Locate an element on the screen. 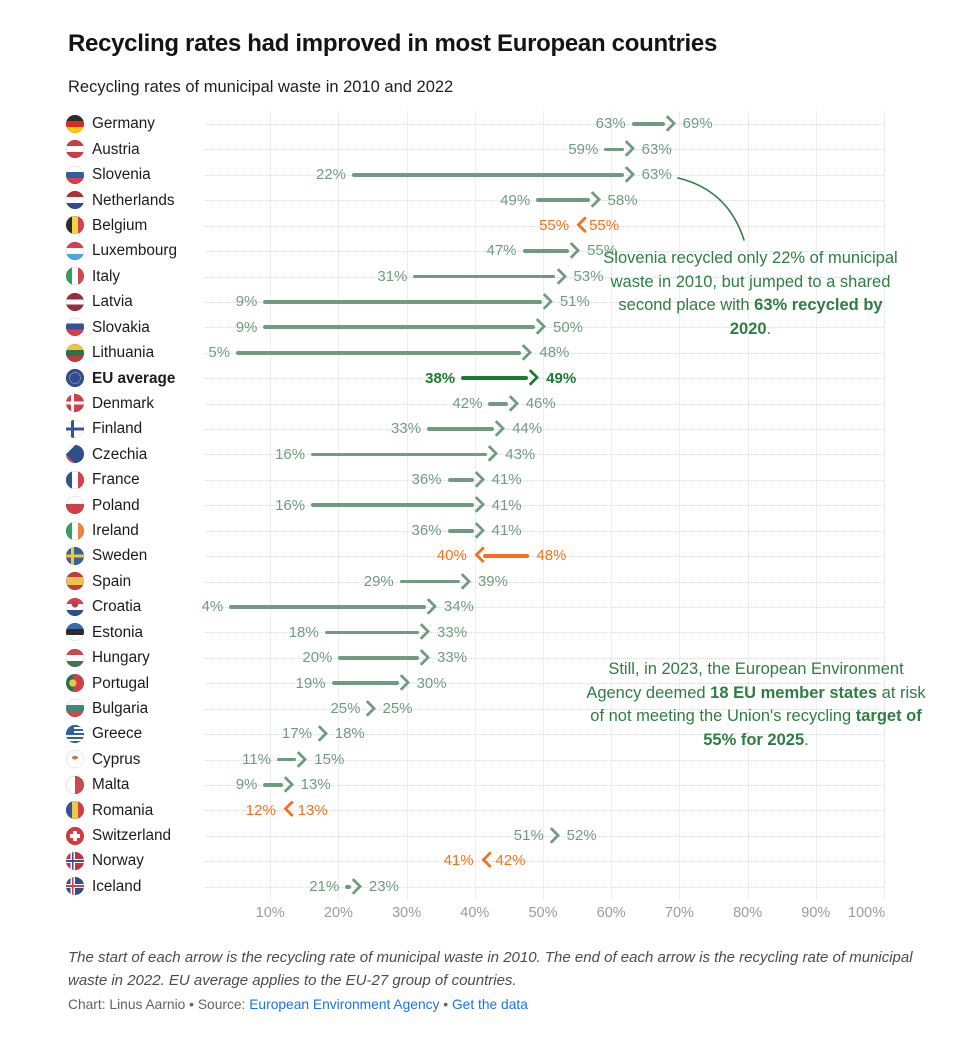  country-row-latvia: Latvia 9% 51% is located at coordinates (480, 301).